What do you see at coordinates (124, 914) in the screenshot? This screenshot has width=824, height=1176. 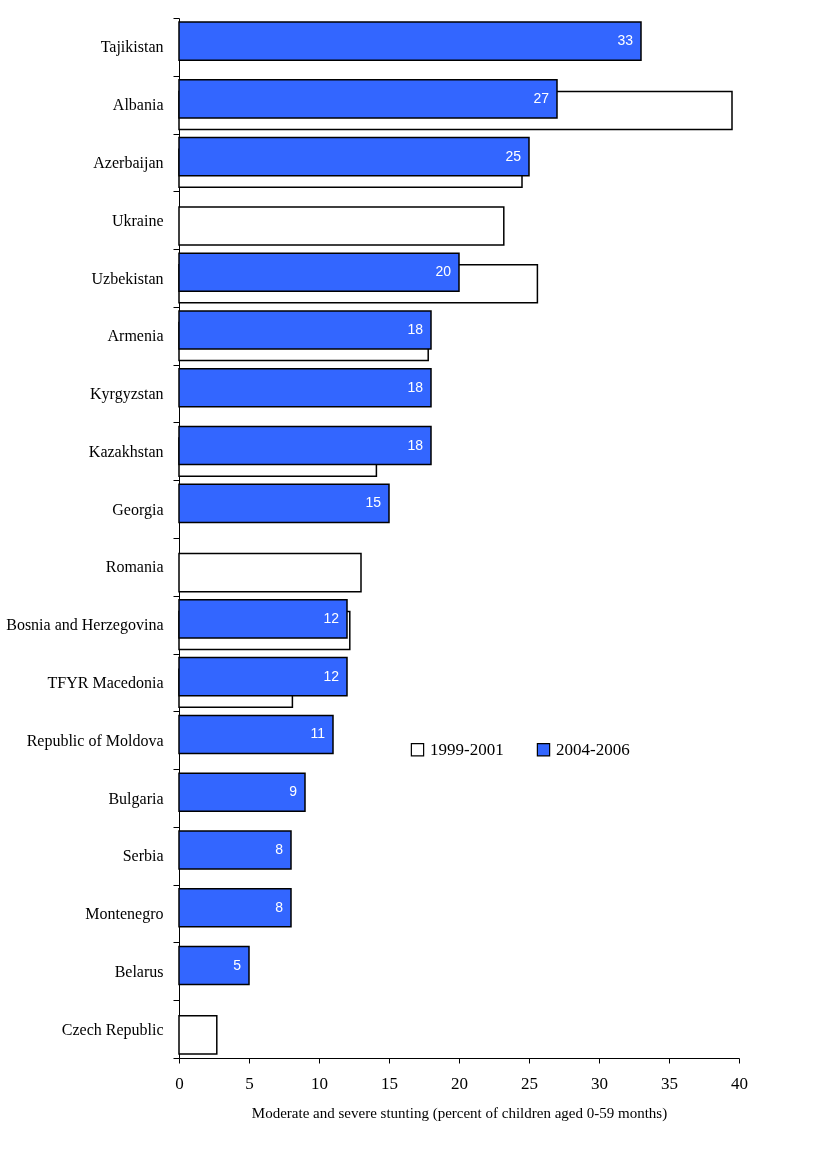 I see `y-tick-label: Montenegro` at bounding box center [124, 914].